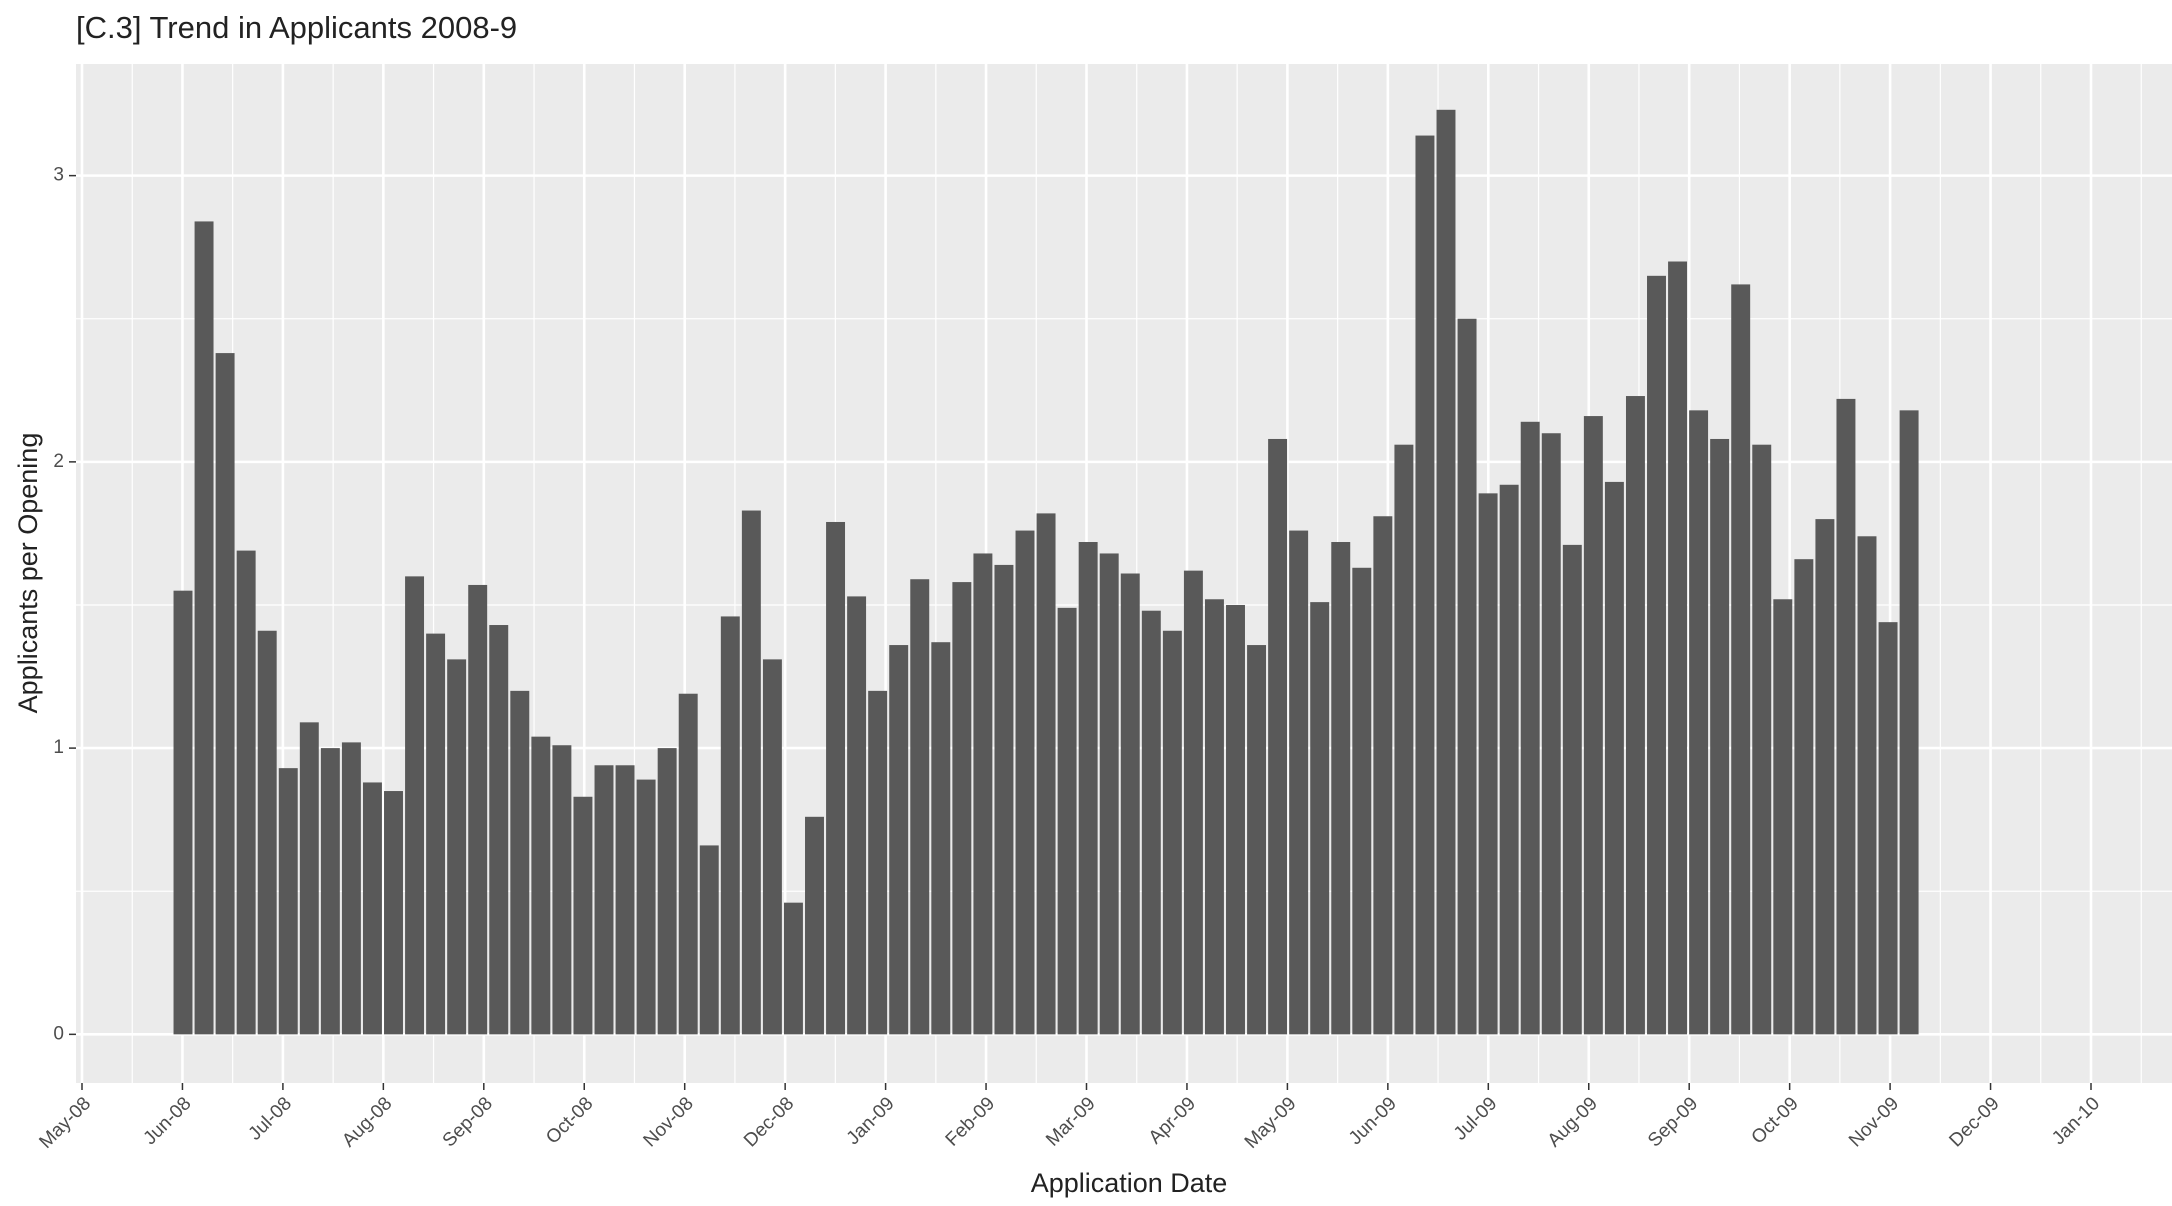 The height and width of the screenshot is (1206, 2172). I want to click on y-tick-label: 2, so click(58, 461).